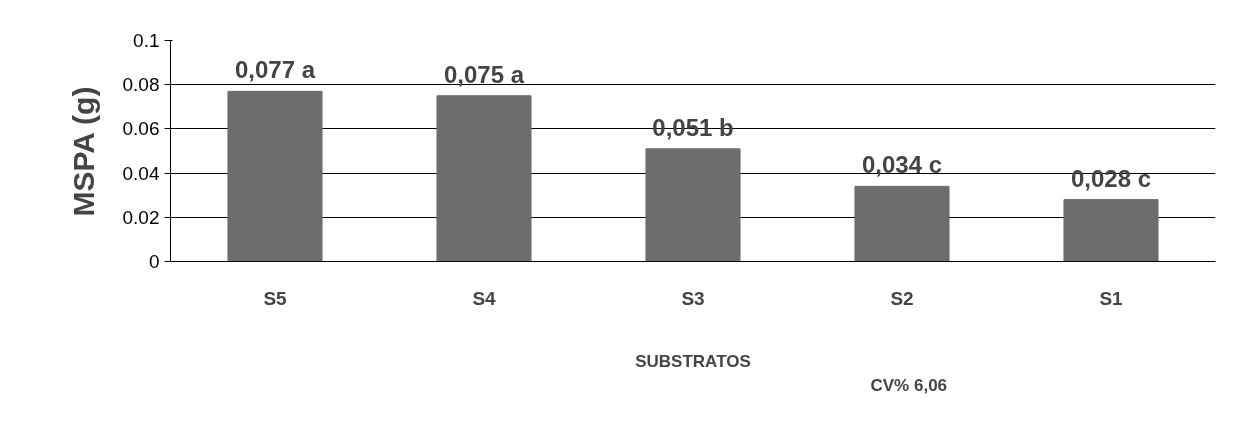 This screenshot has height=422, width=1246. I want to click on y-axis-title: MSPA (g), so click(83, 151).